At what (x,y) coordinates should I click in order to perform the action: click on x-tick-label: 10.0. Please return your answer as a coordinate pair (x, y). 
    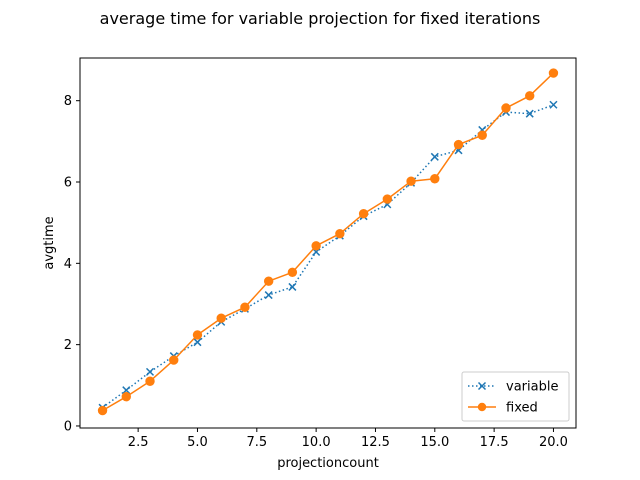
    Looking at the image, I should click on (316, 442).